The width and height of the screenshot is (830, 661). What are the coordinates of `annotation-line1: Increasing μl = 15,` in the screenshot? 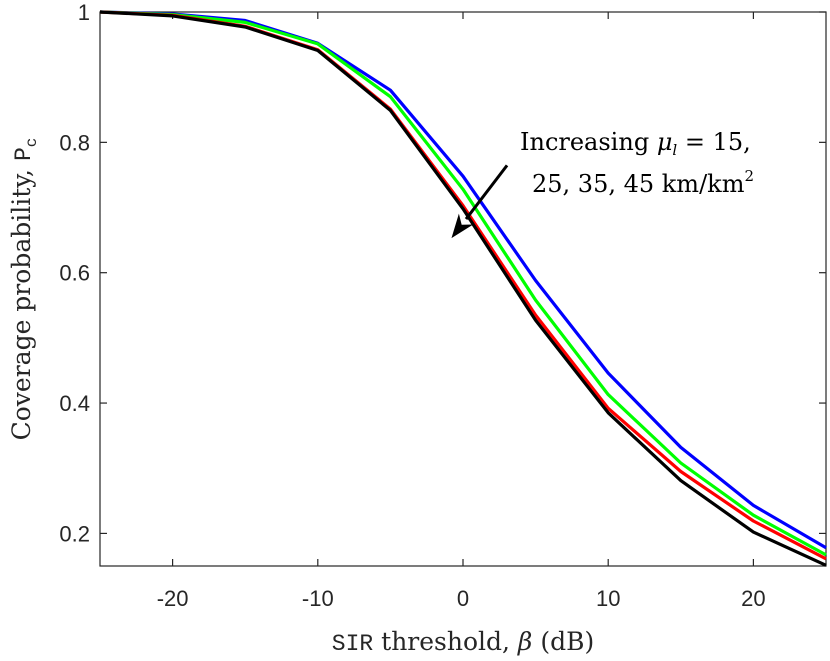 It's located at (635, 143).